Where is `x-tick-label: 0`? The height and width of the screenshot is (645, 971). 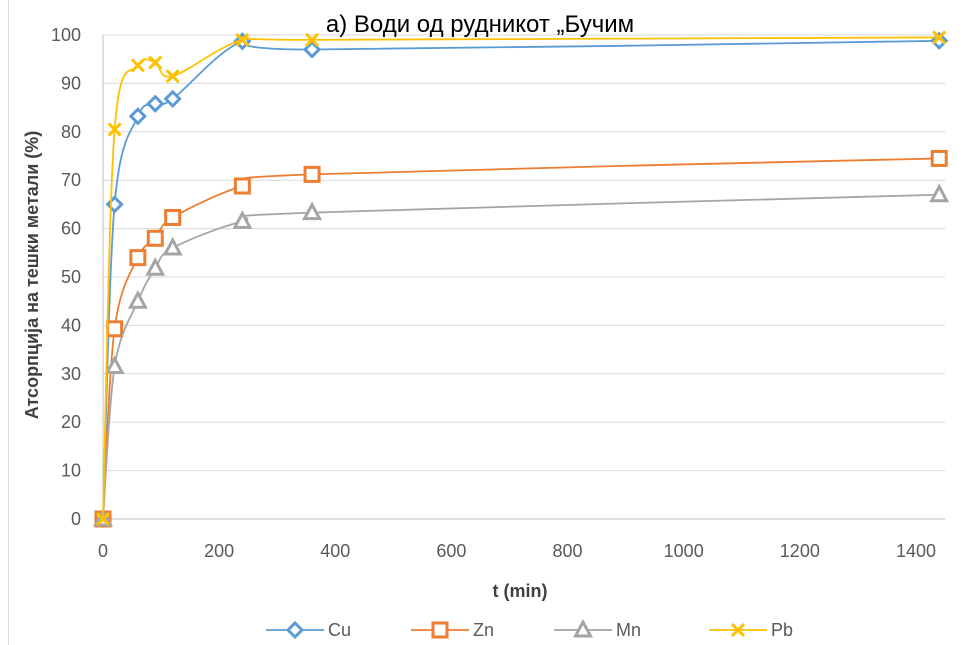 x-tick-label: 0 is located at coordinates (103, 551).